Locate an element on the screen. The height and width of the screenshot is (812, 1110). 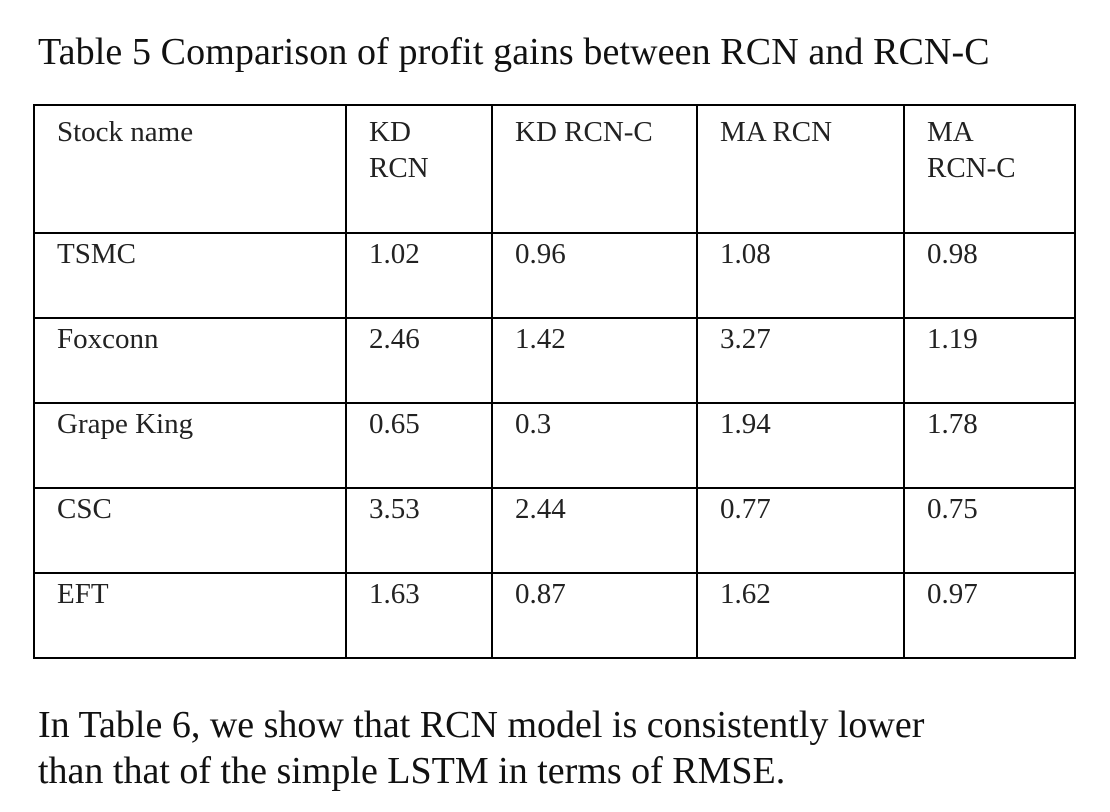
ma-rcn-cell: 1.94 is located at coordinates (800, 445).